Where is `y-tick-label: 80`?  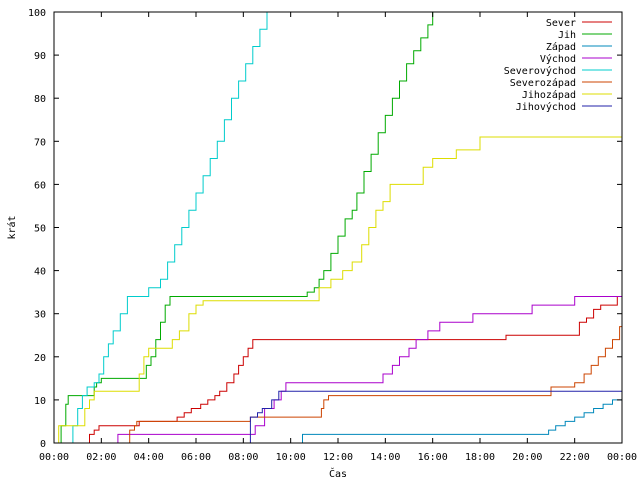
y-tick-label: 80 is located at coordinates (40, 99).